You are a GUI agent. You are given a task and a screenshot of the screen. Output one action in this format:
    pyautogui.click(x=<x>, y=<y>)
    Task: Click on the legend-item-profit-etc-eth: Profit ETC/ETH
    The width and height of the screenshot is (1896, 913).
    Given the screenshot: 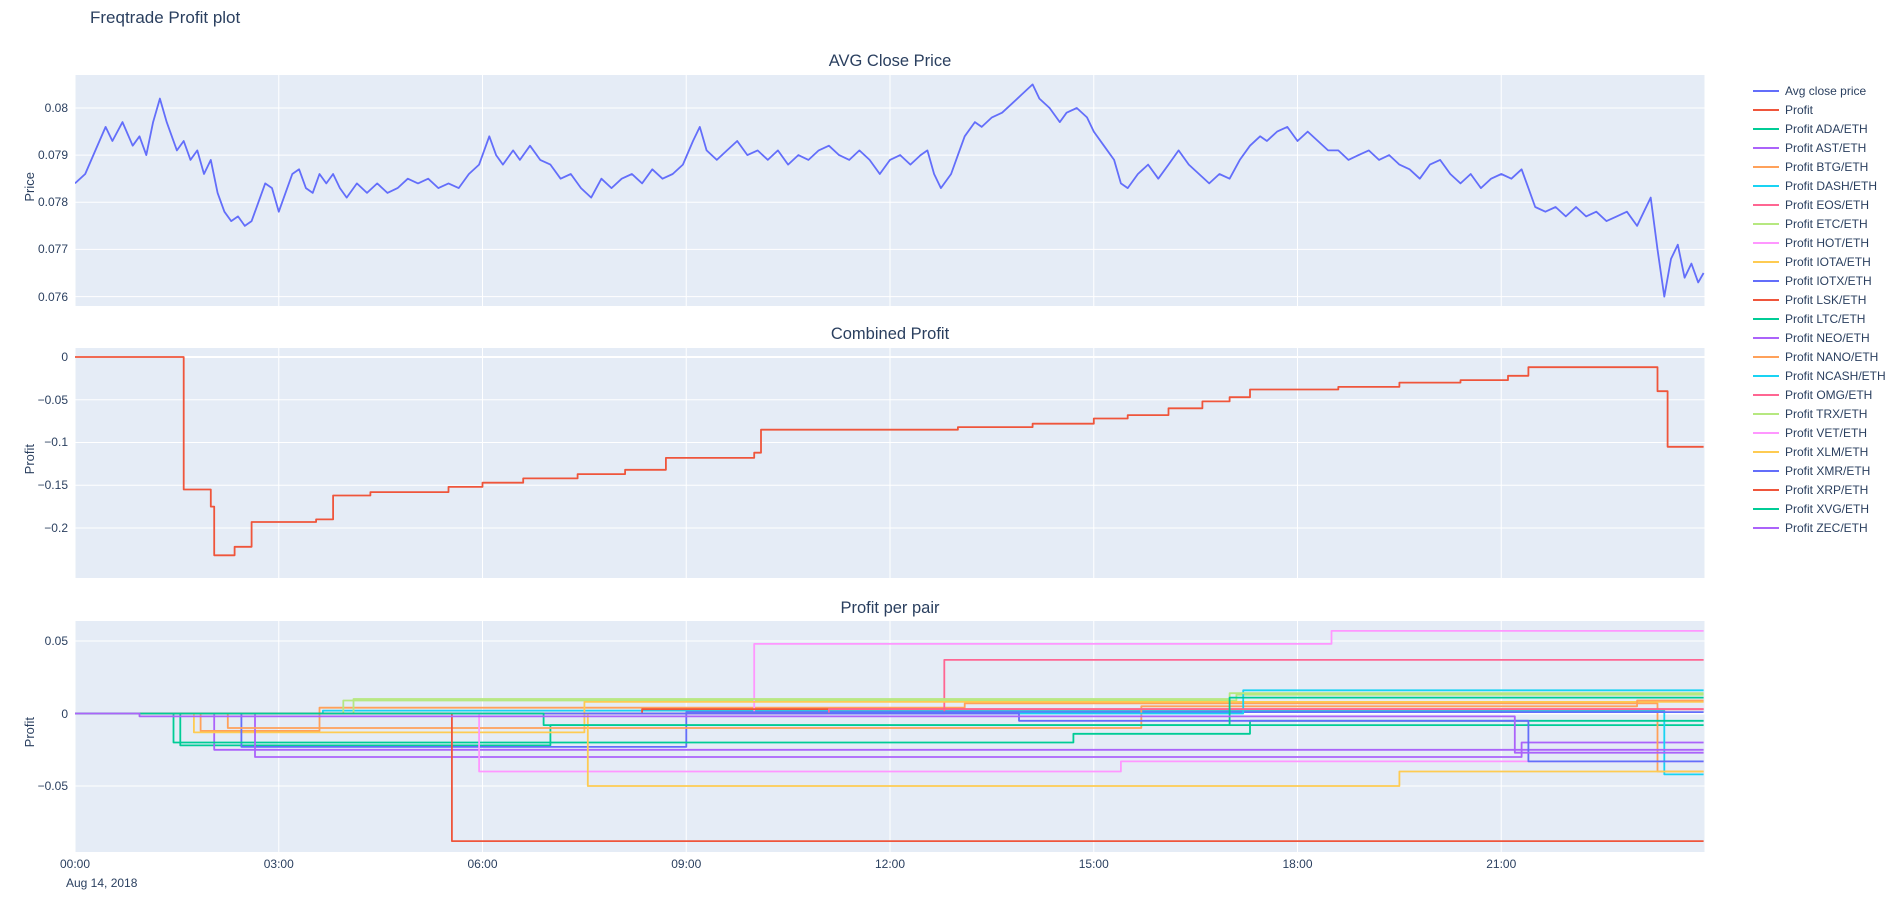 What is the action you would take?
    pyautogui.click(x=1819, y=223)
    